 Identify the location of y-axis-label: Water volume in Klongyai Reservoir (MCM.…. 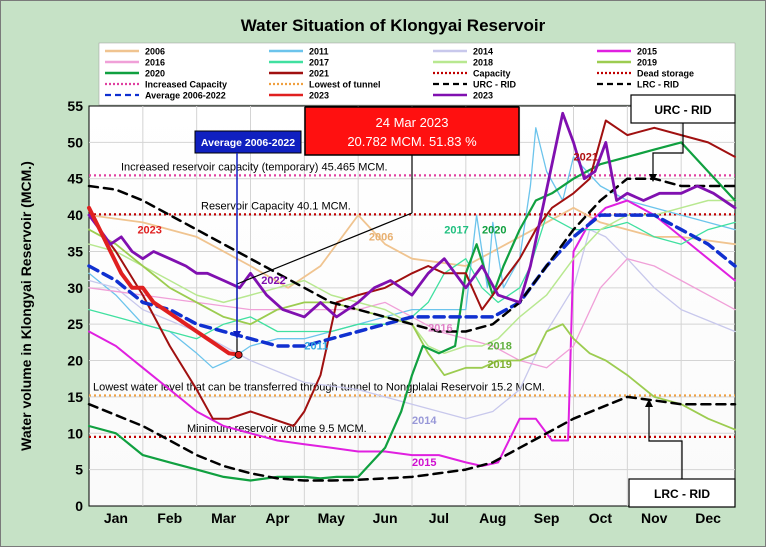
(26, 306).